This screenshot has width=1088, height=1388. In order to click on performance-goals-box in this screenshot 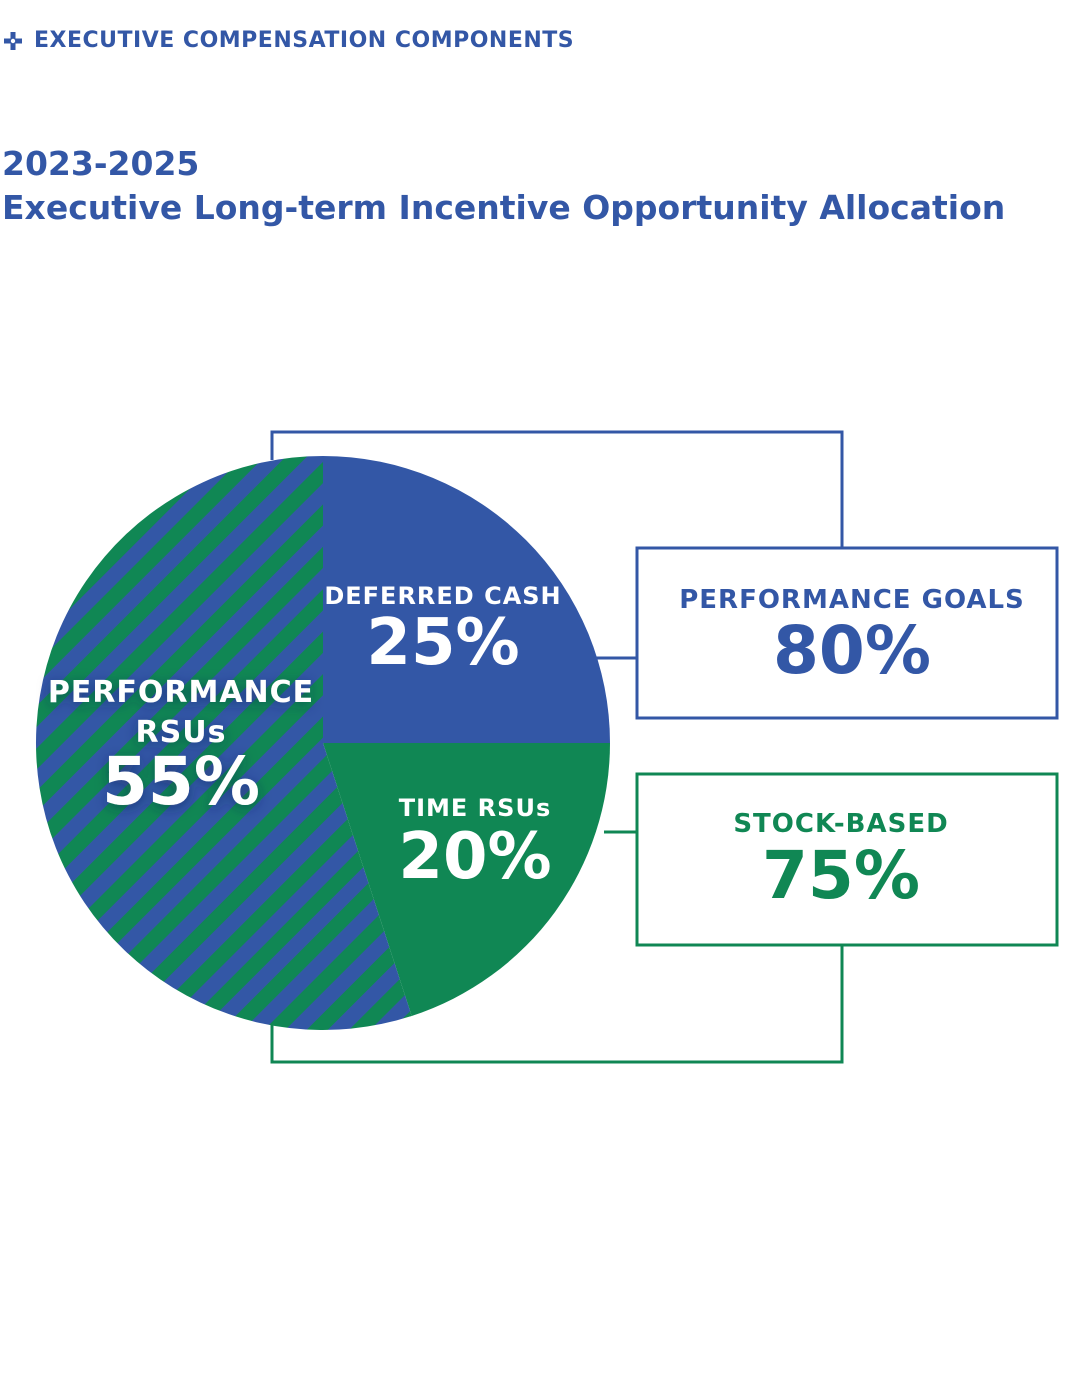, I will do `click(847, 633)`.